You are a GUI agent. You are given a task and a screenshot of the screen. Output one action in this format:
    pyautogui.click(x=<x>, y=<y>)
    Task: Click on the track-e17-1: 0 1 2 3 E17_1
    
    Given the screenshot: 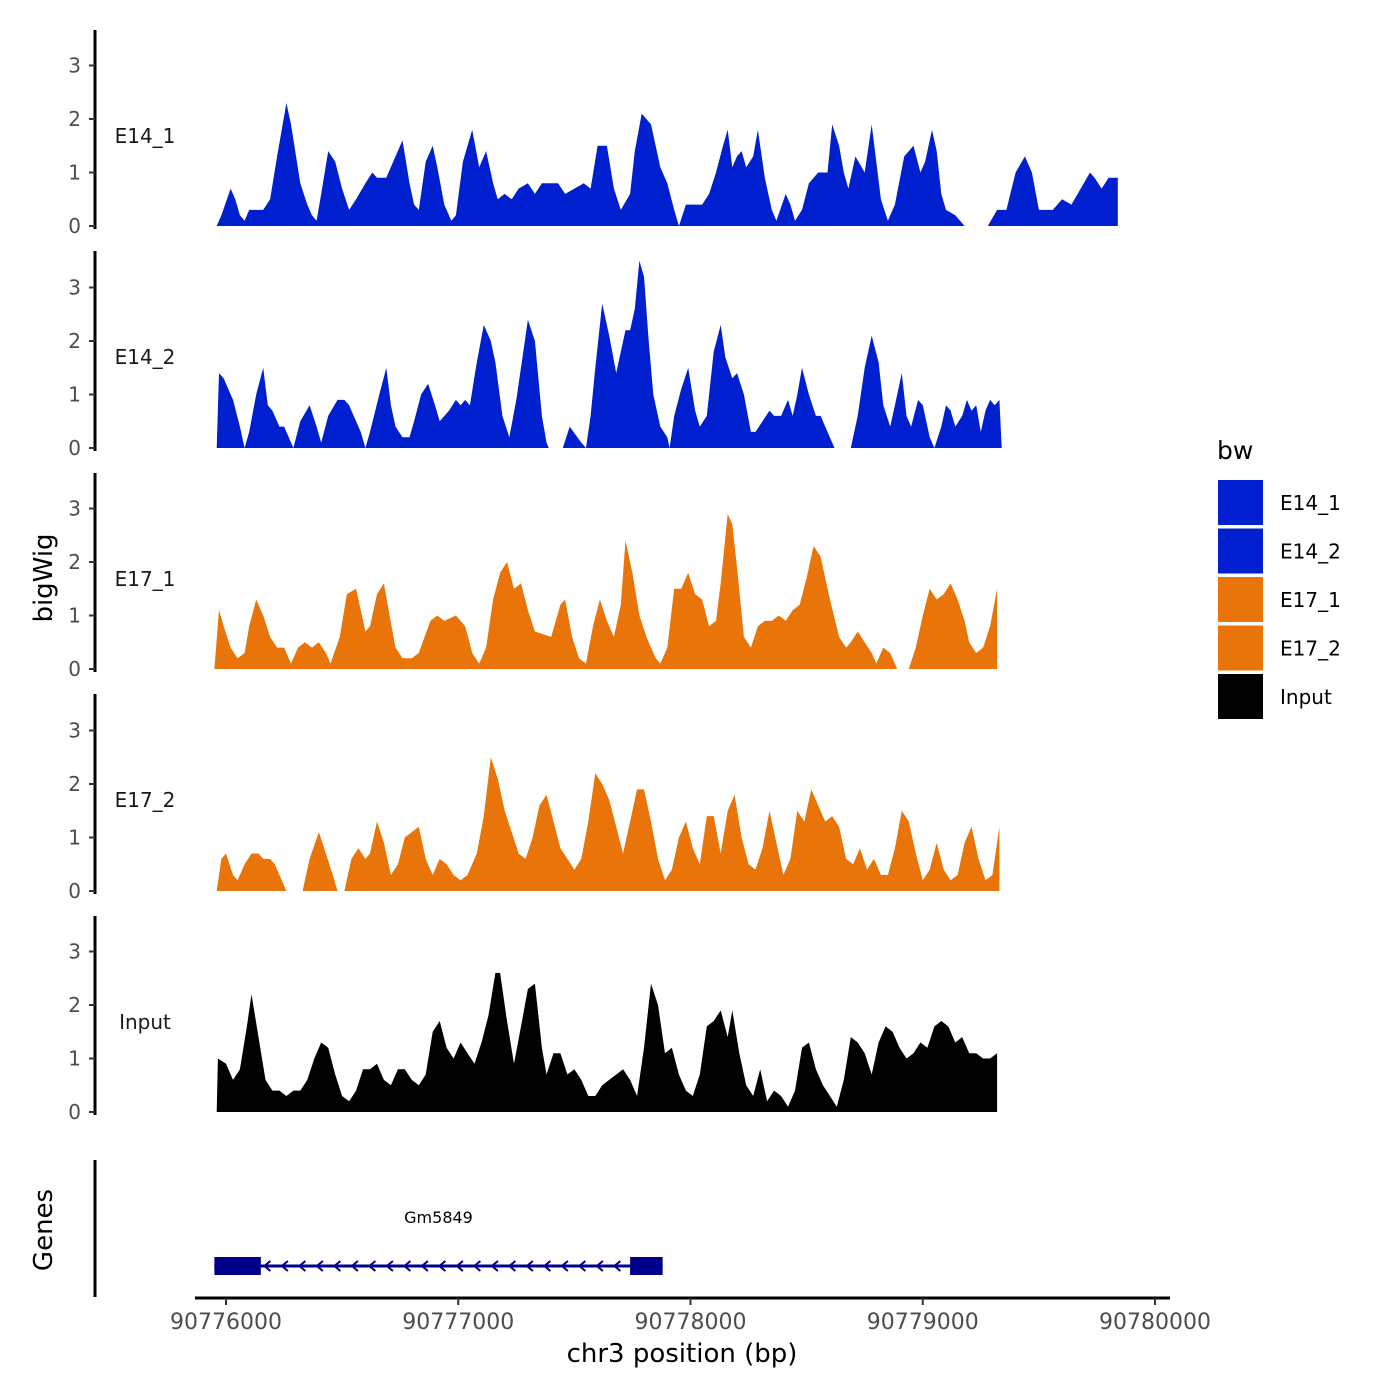 What is the action you would take?
    pyautogui.click(x=533, y=577)
    